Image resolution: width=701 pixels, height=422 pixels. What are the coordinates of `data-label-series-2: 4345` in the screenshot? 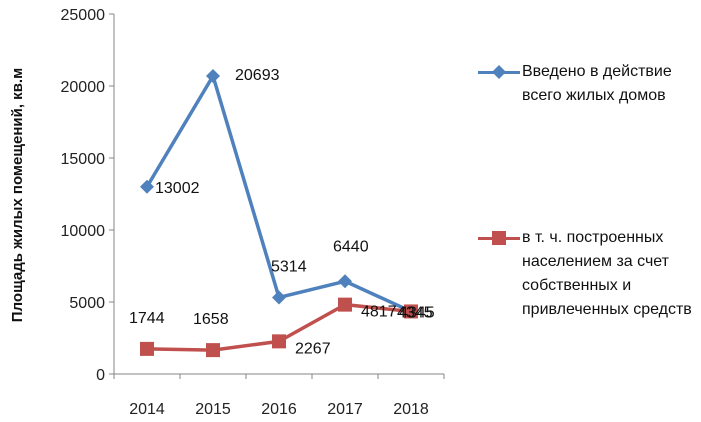 It's located at (415, 312).